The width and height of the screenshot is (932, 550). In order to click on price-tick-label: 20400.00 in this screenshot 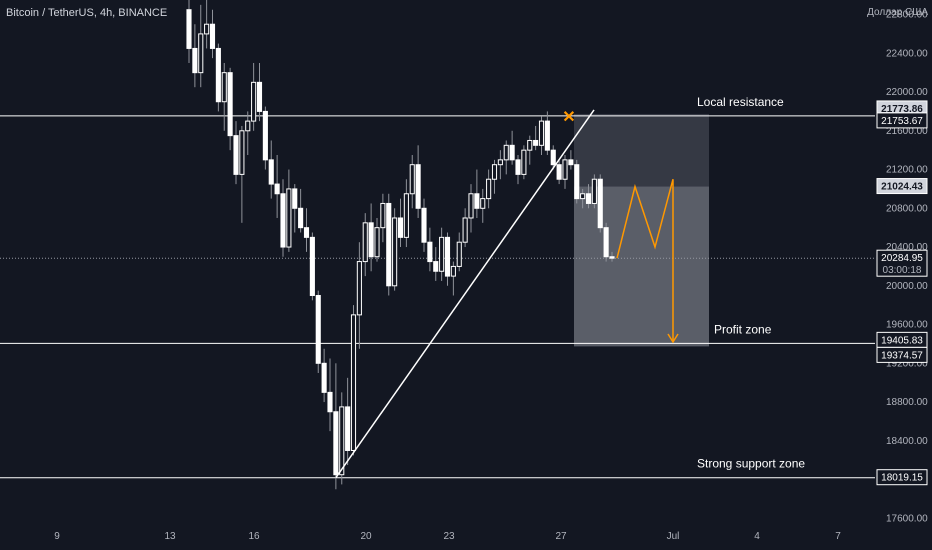, I will do `click(907, 247)`.